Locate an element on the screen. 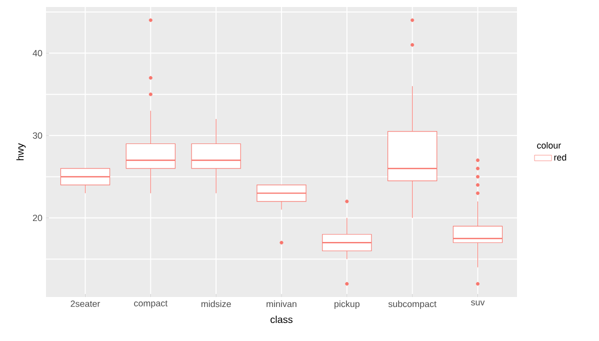 Image resolution: width=599 pixels, height=341 pixels. y-axis-title: hwy is located at coordinates (21, 151).